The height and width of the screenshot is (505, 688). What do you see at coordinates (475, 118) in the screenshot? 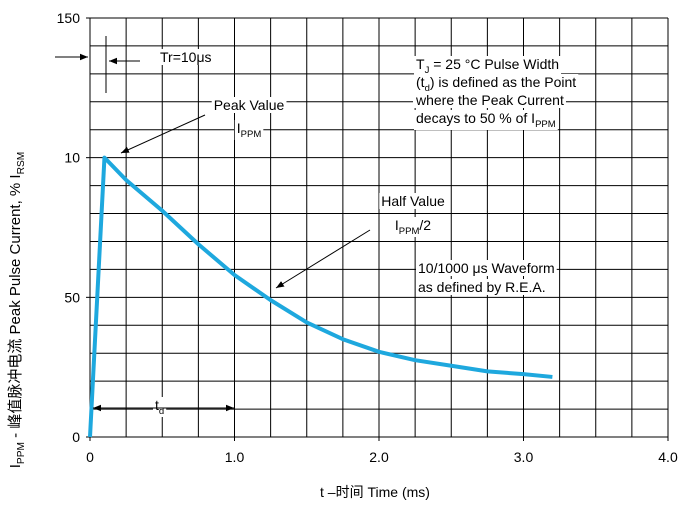
I see `text-segment: decays to 50 % of I` at bounding box center [475, 118].